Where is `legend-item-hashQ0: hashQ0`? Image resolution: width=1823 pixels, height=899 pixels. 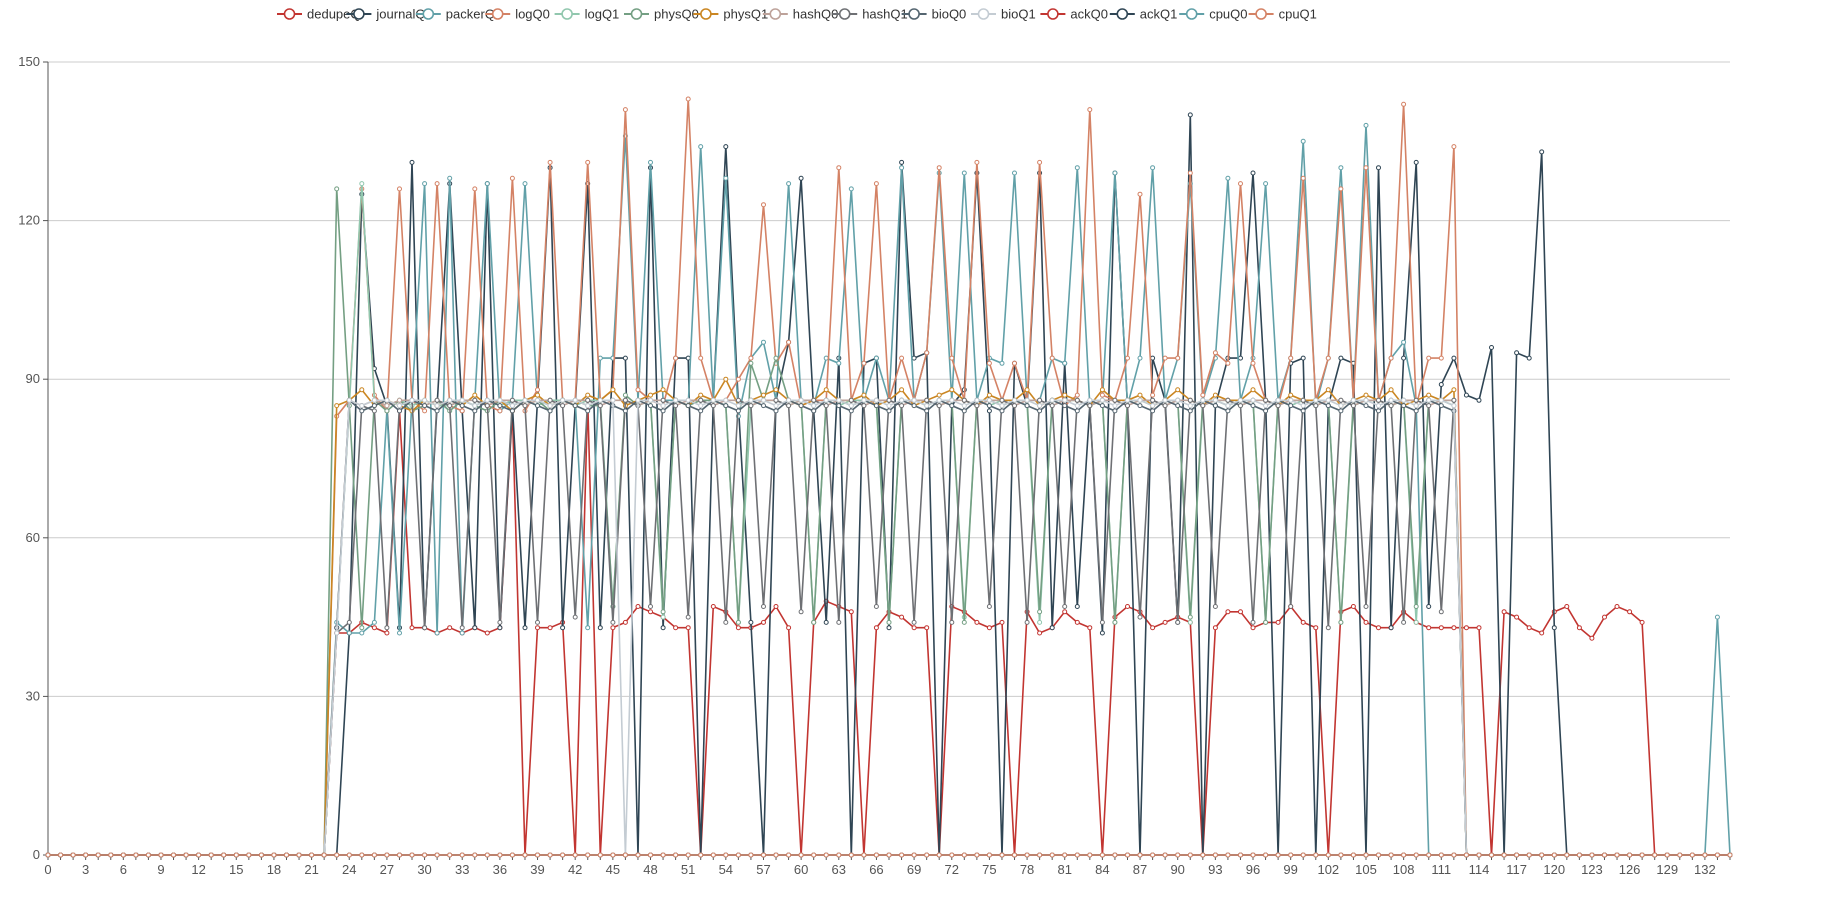 legend-item-hashQ0: hashQ0 is located at coordinates (800, 14).